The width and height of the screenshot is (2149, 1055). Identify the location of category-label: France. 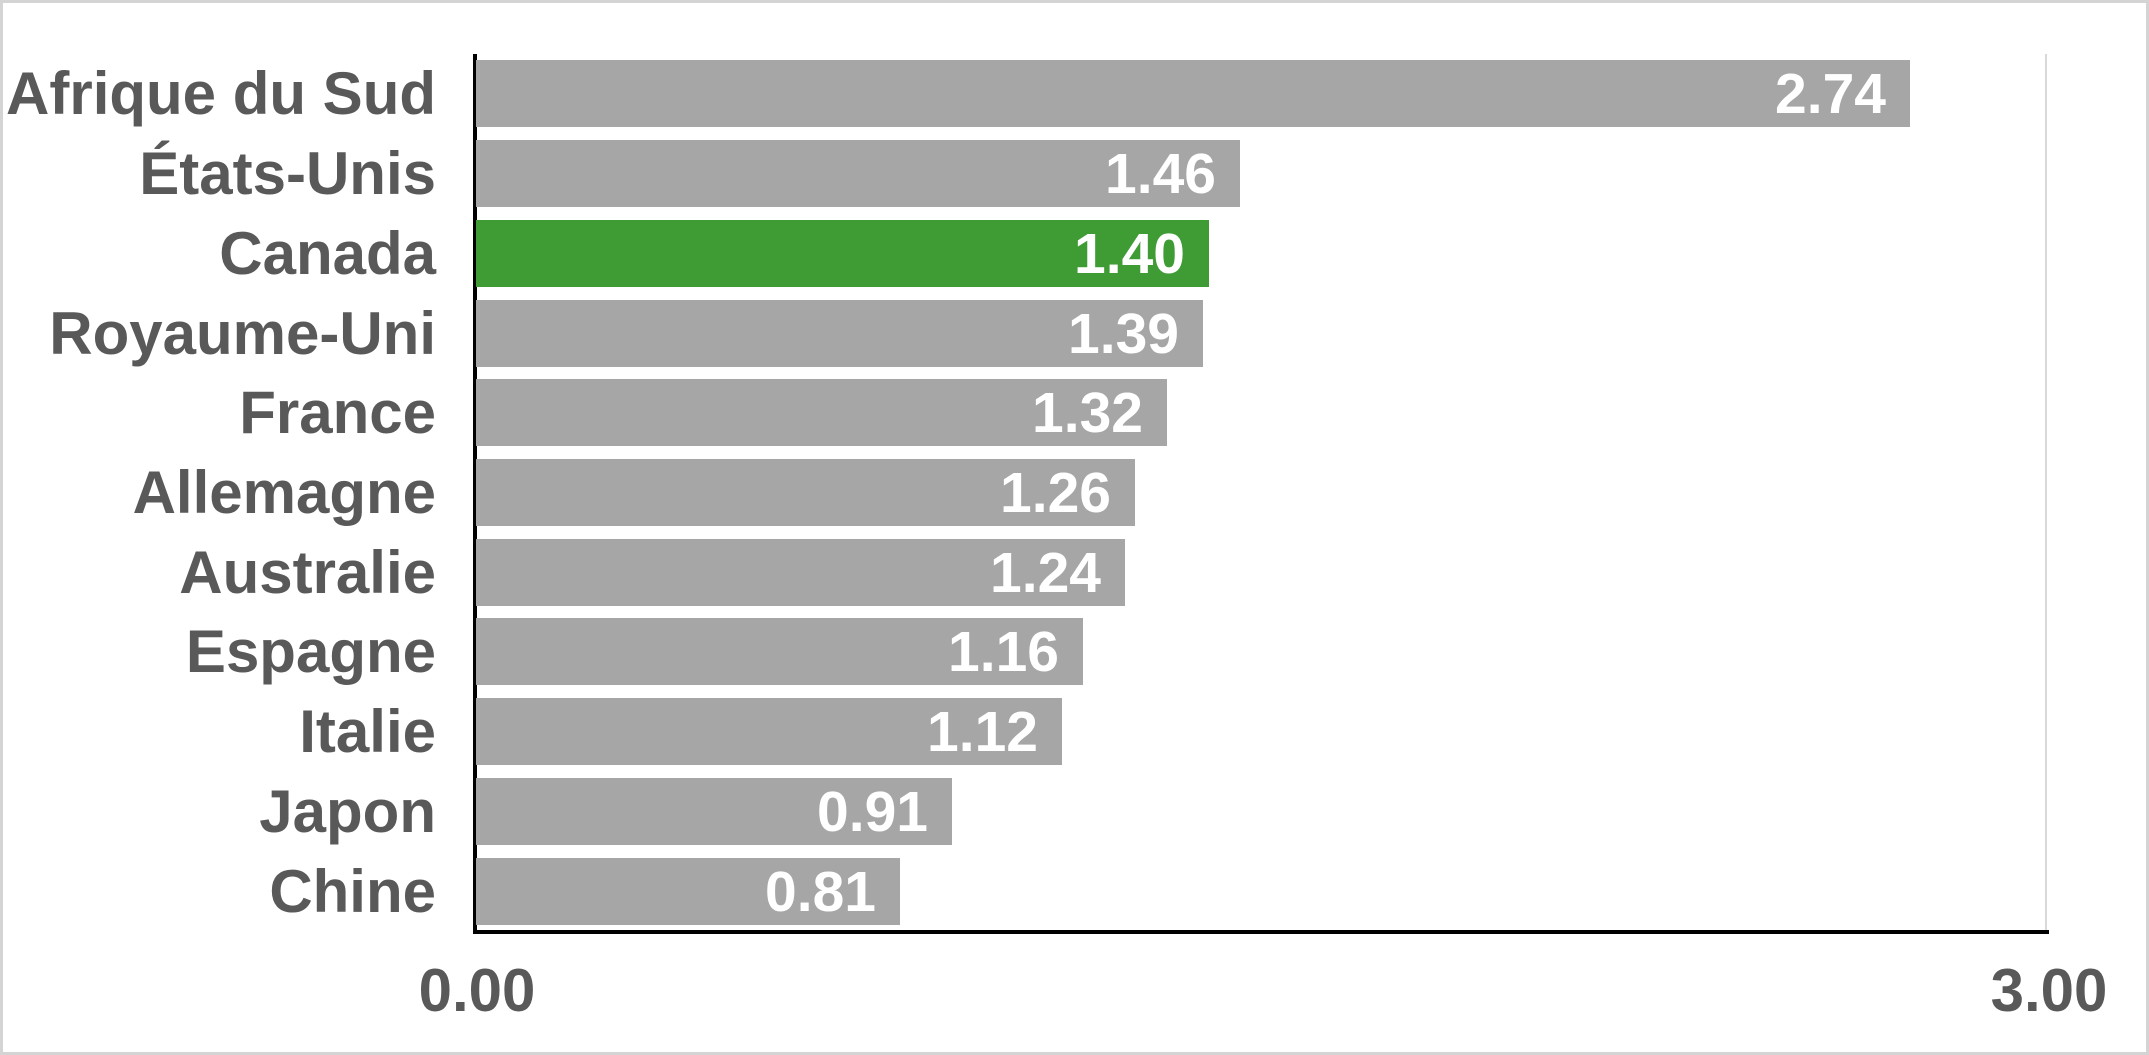
(337, 413).